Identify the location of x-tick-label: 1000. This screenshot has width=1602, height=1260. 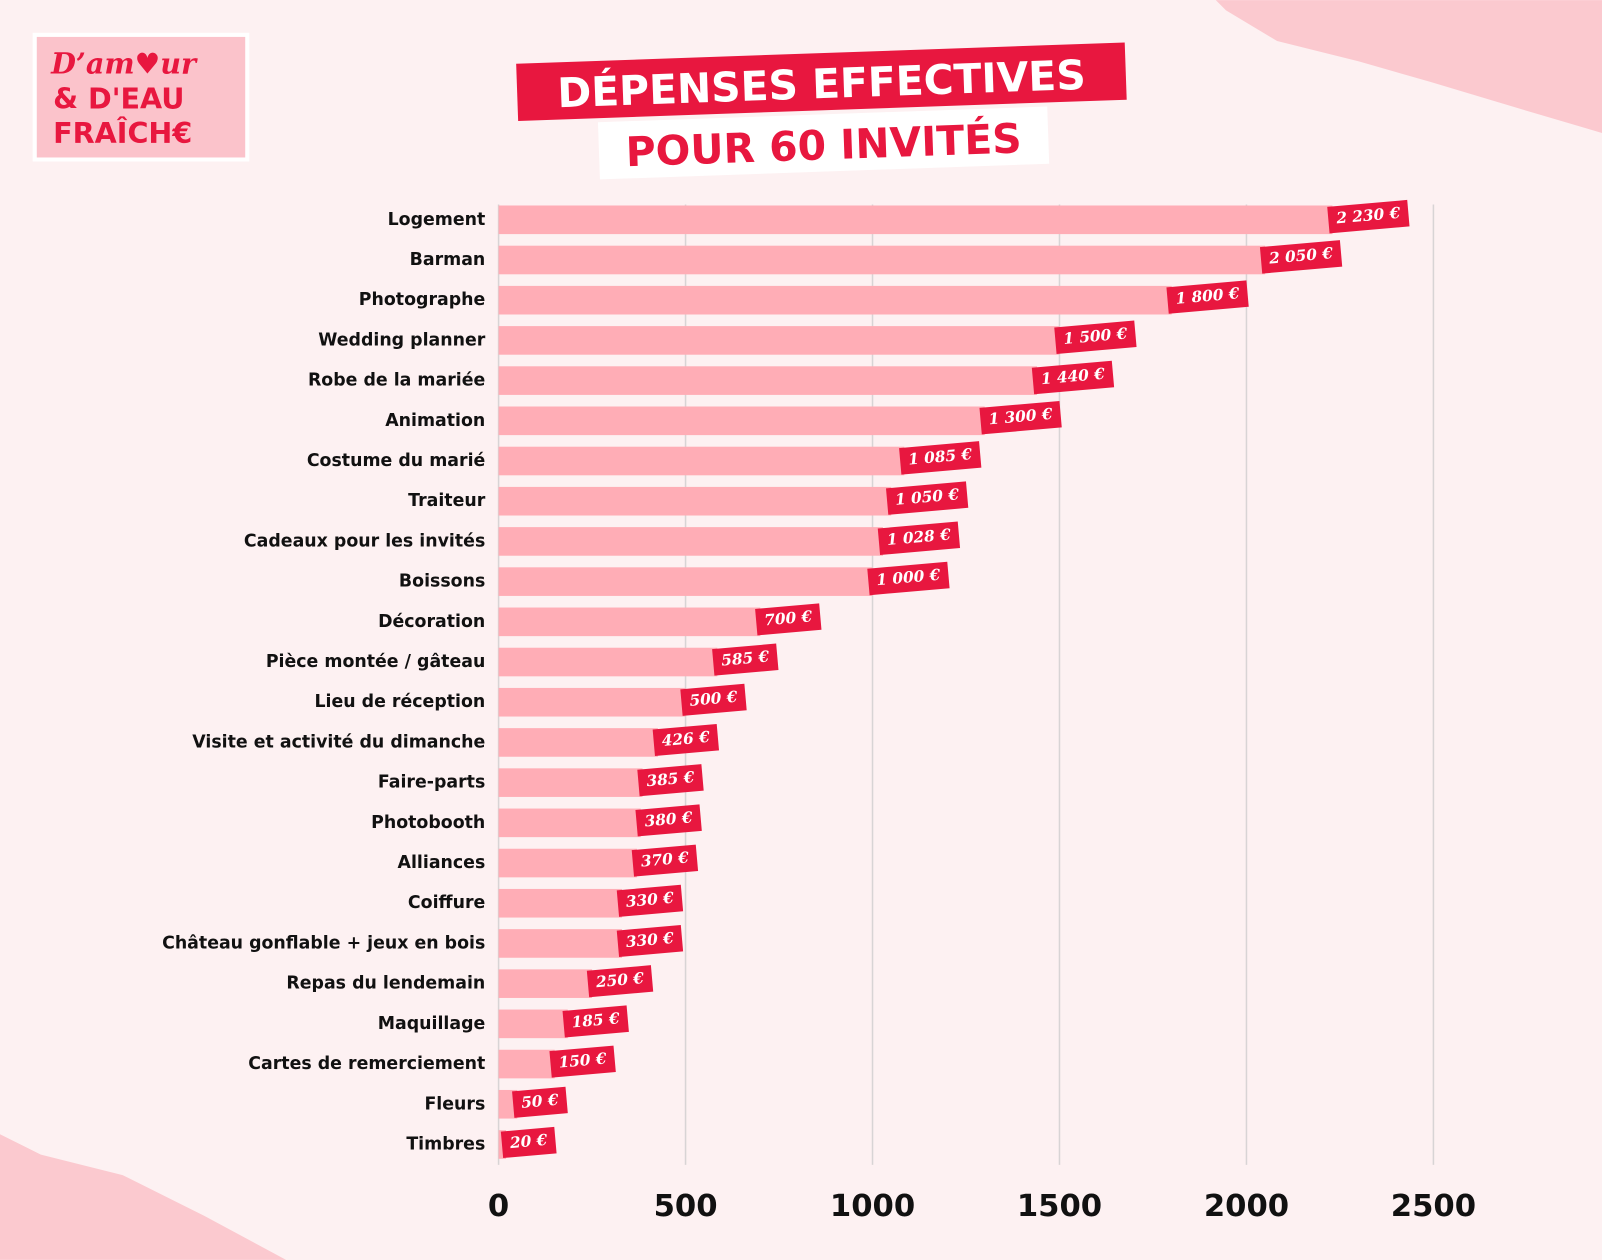
(872, 1206).